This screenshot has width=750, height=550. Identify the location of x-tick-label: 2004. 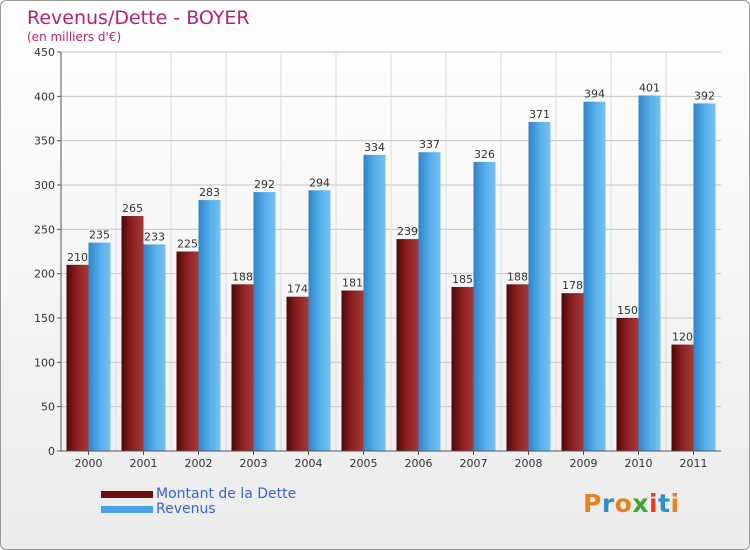
(309, 463).